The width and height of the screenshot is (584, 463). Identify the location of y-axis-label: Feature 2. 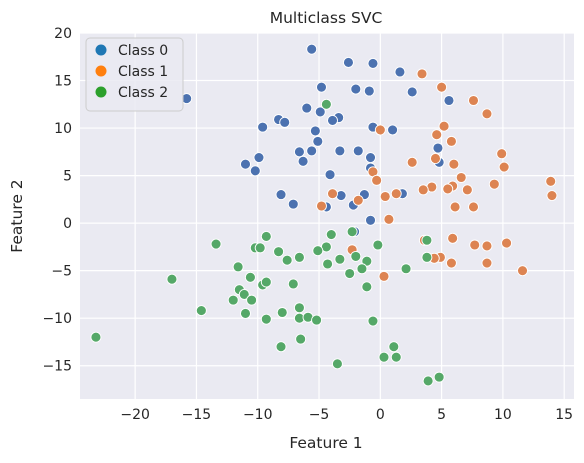
(17, 215).